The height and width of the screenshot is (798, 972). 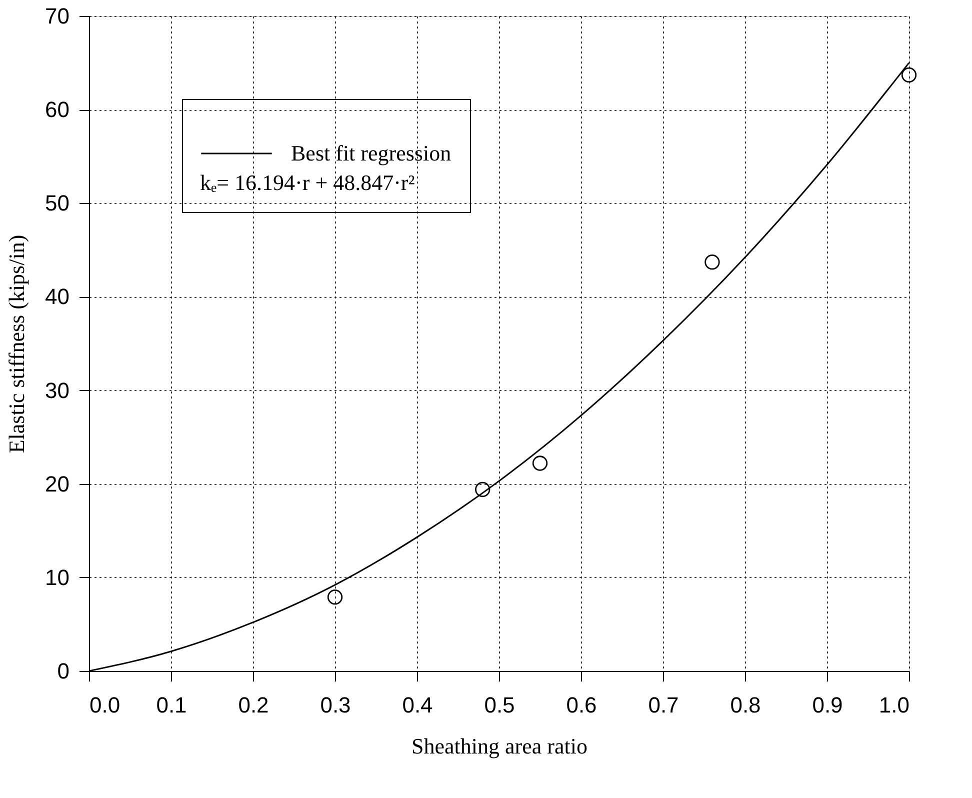 What do you see at coordinates (63, 671) in the screenshot?
I see `y-tick-label: 0` at bounding box center [63, 671].